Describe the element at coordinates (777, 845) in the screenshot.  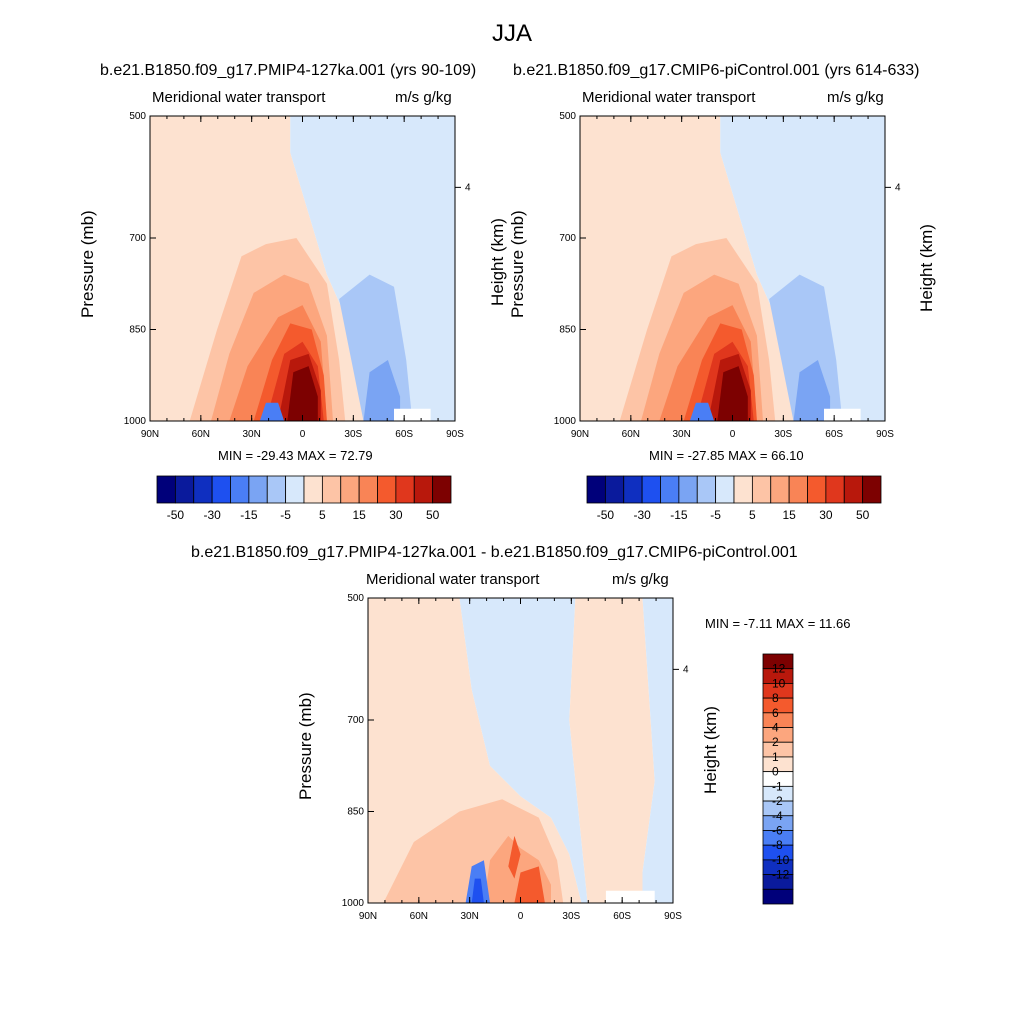
I see `colorbar-label: -8` at that location.